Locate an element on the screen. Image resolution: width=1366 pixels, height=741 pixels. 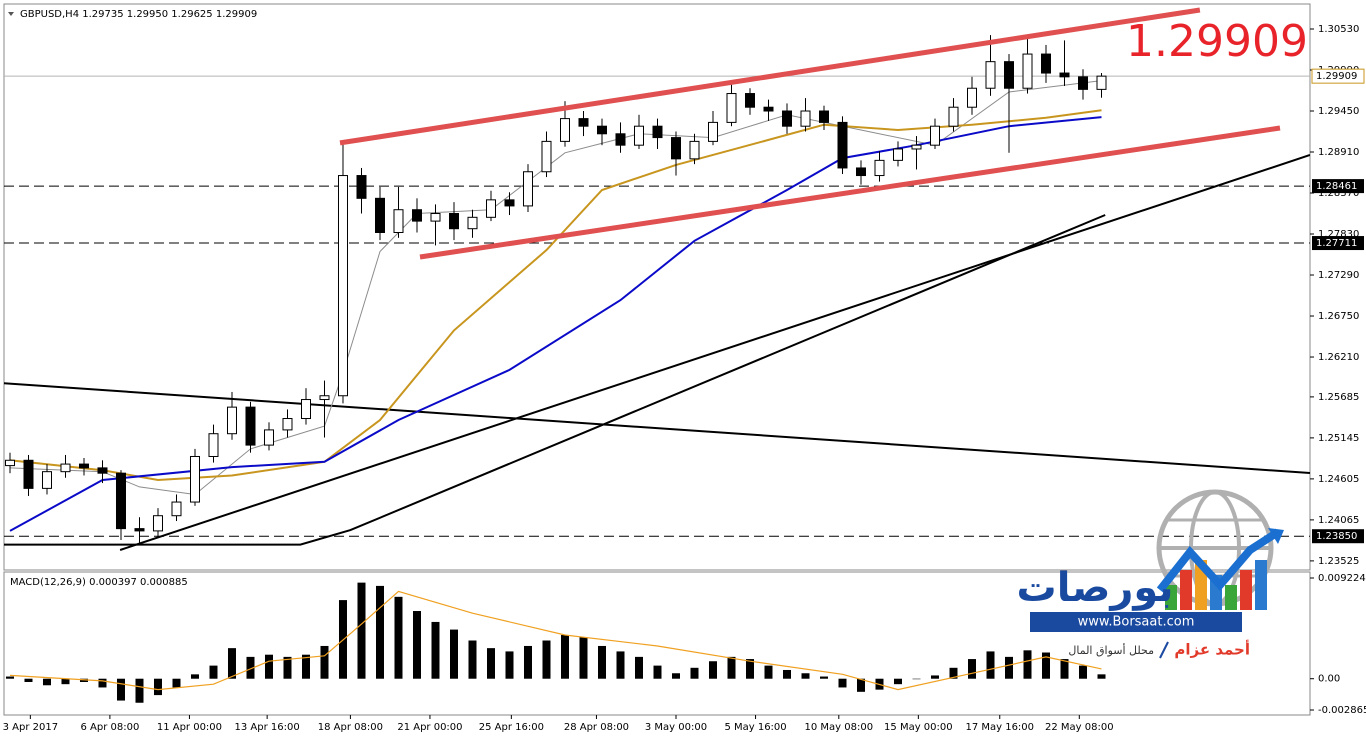
macd-label: MACD(12,26,9) 0.000397 0.000885 is located at coordinates (99, 582).